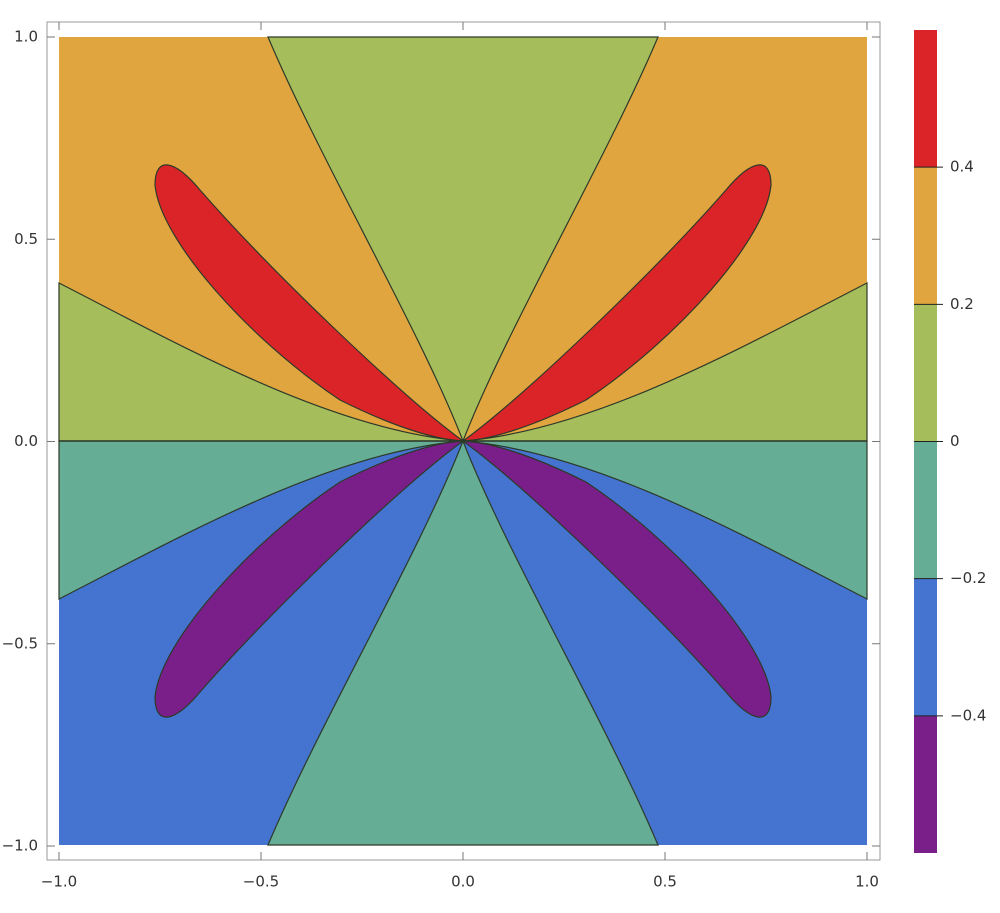 The image size is (1000, 913). I want to click on colorbar-label: 0, so click(955, 441).